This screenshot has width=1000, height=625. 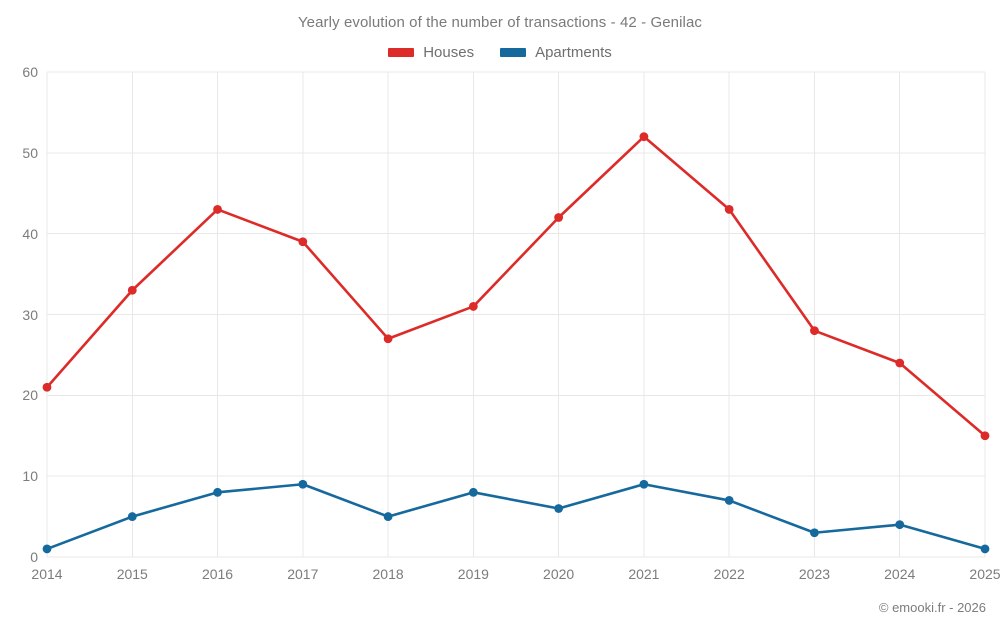 What do you see at coordinates (30, 233) in the screenshot?
I see `y-tick-label: 40` at bounding box center [30, 233].